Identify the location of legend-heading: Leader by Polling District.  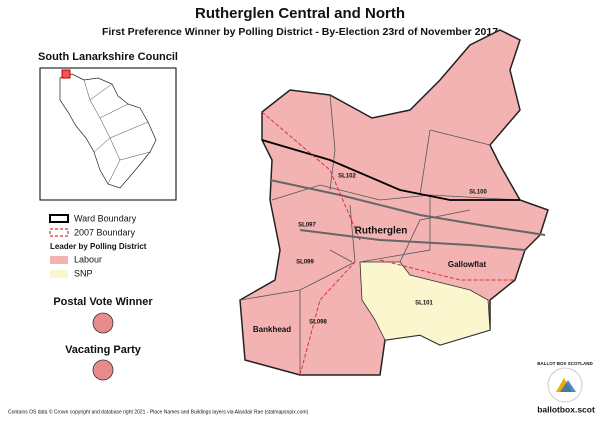
(98, 246).